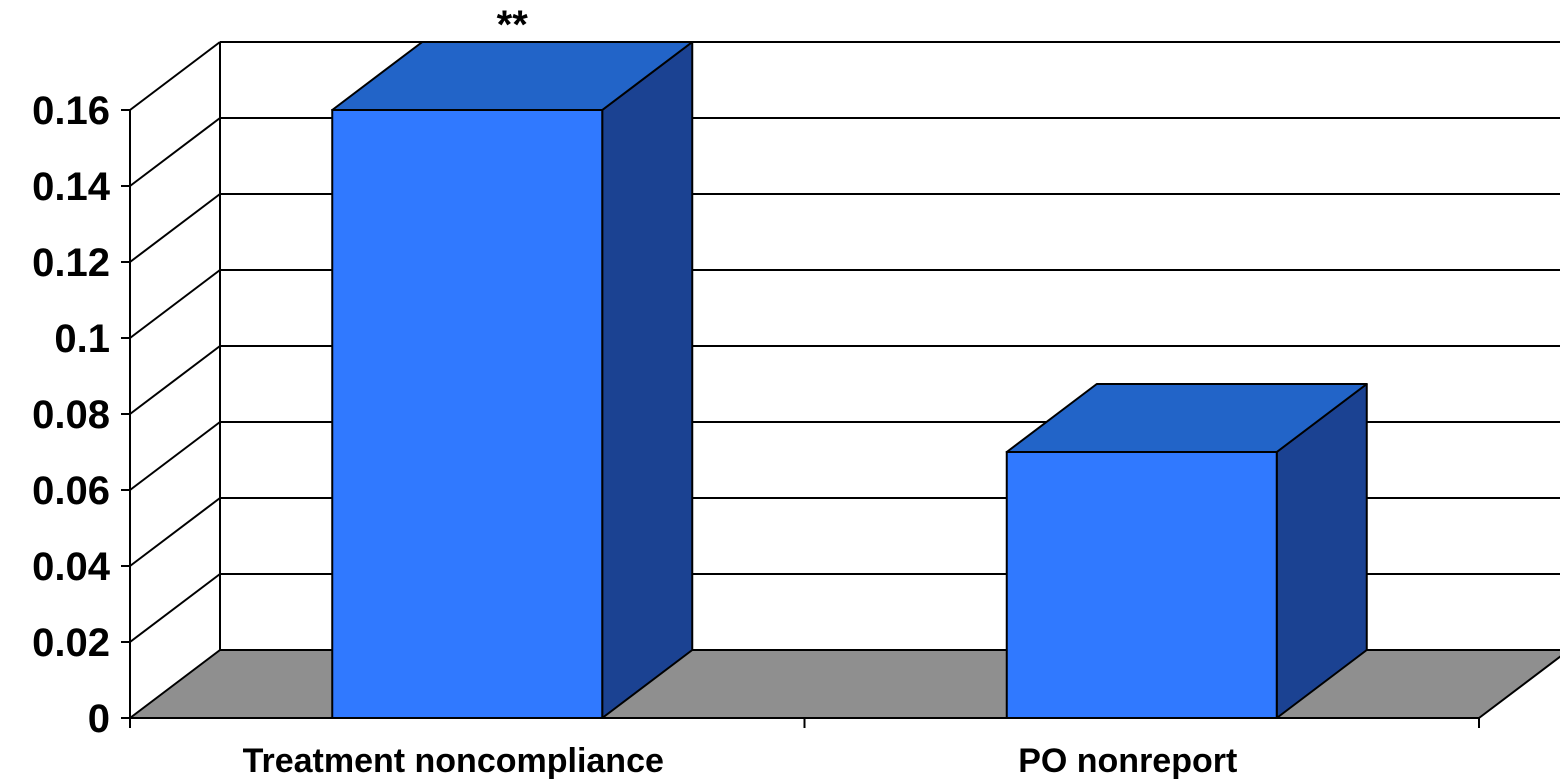 This screenshot has height=779, width=1560. I want to click on category-label: PO nonreport, so click(1127, 760).